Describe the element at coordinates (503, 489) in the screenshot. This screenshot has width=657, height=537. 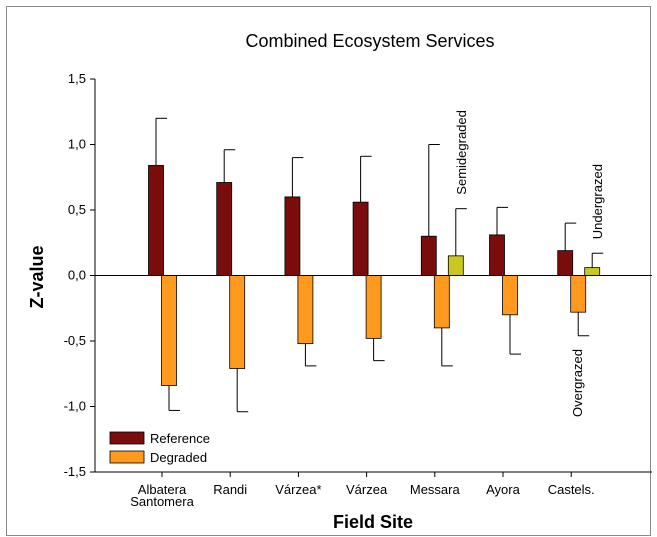
I see `x-tick-label: Ayora` at that location.